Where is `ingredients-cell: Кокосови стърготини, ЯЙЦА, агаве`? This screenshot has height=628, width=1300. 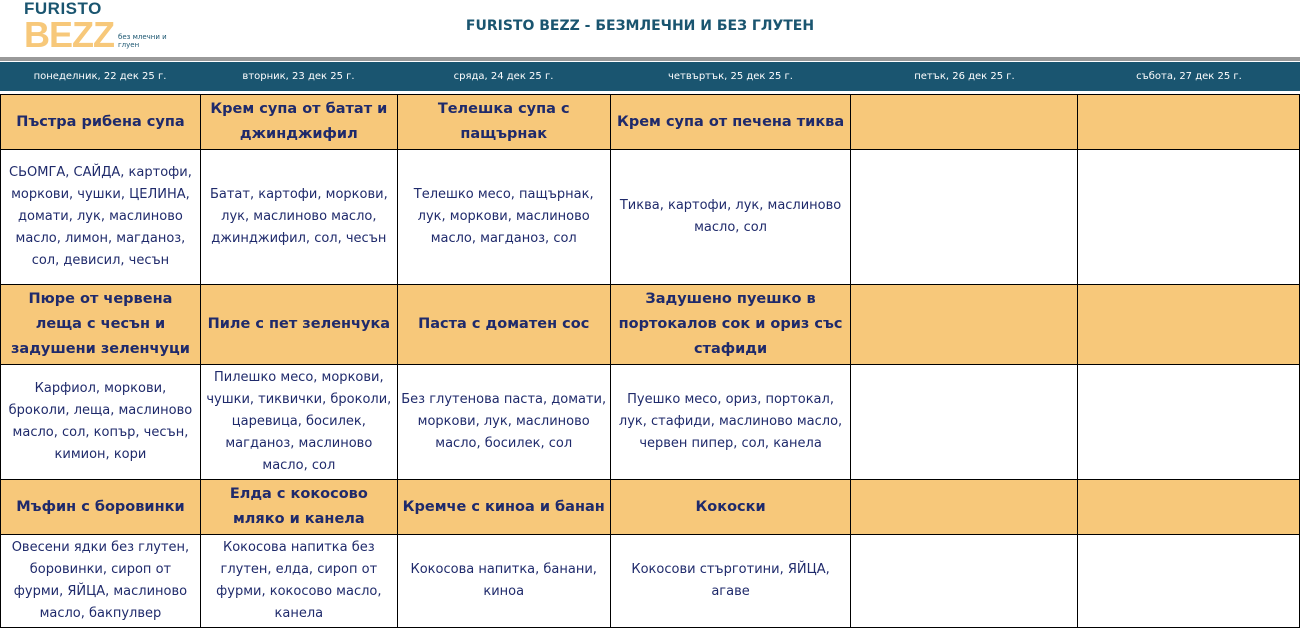
ingredients-cell: Кокосови стърготини, ЯЙЦА, агаве is located at coordinates (730, 581).